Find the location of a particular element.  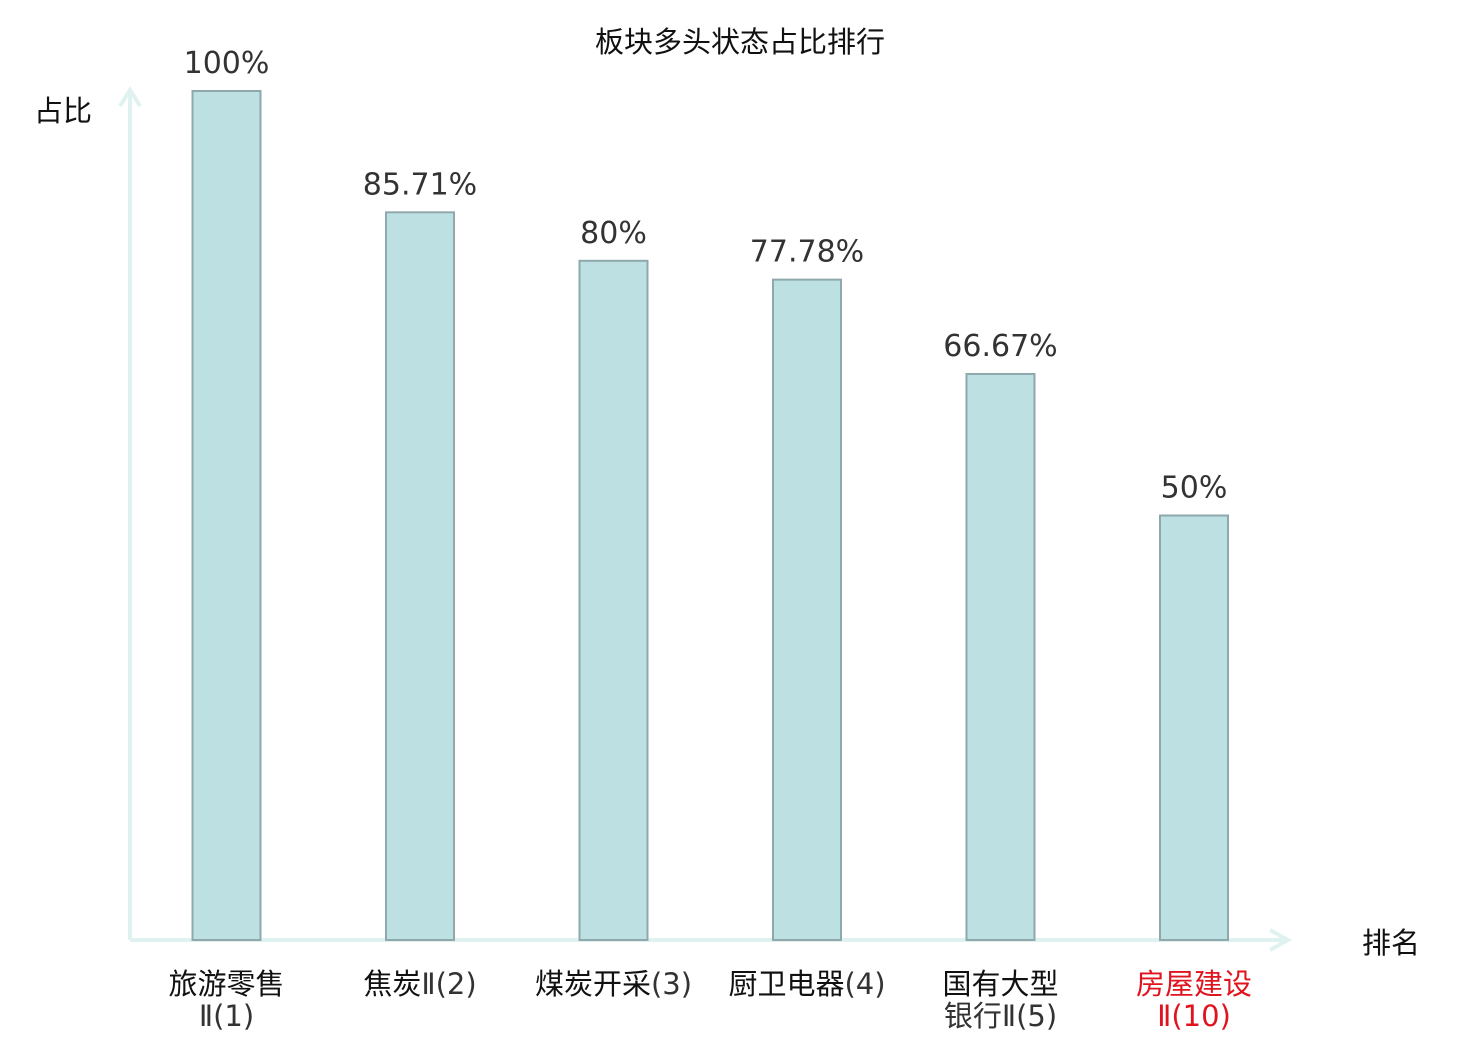

category-rank: Ⅱ(2) is located at coordinates (448, 984).